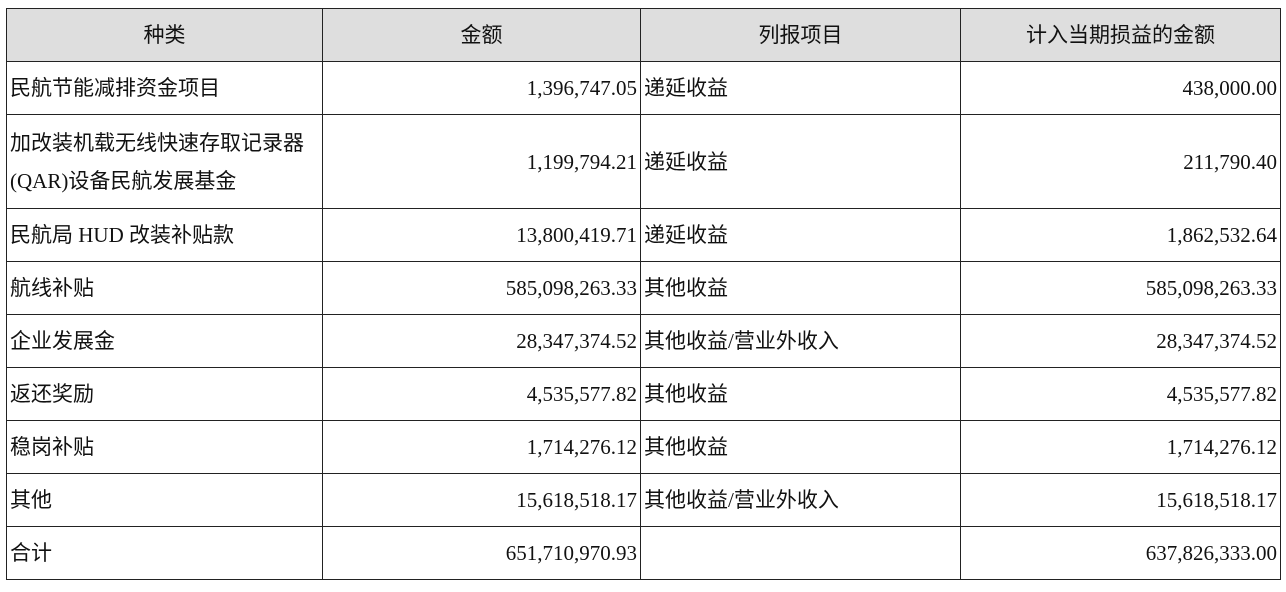 This screenshot has width=1286, height=592. What do you see at coordinates (481, 553) in the screenshot?
I see `table-cell: 651,710,970.93` at bounding box center [481, 553].